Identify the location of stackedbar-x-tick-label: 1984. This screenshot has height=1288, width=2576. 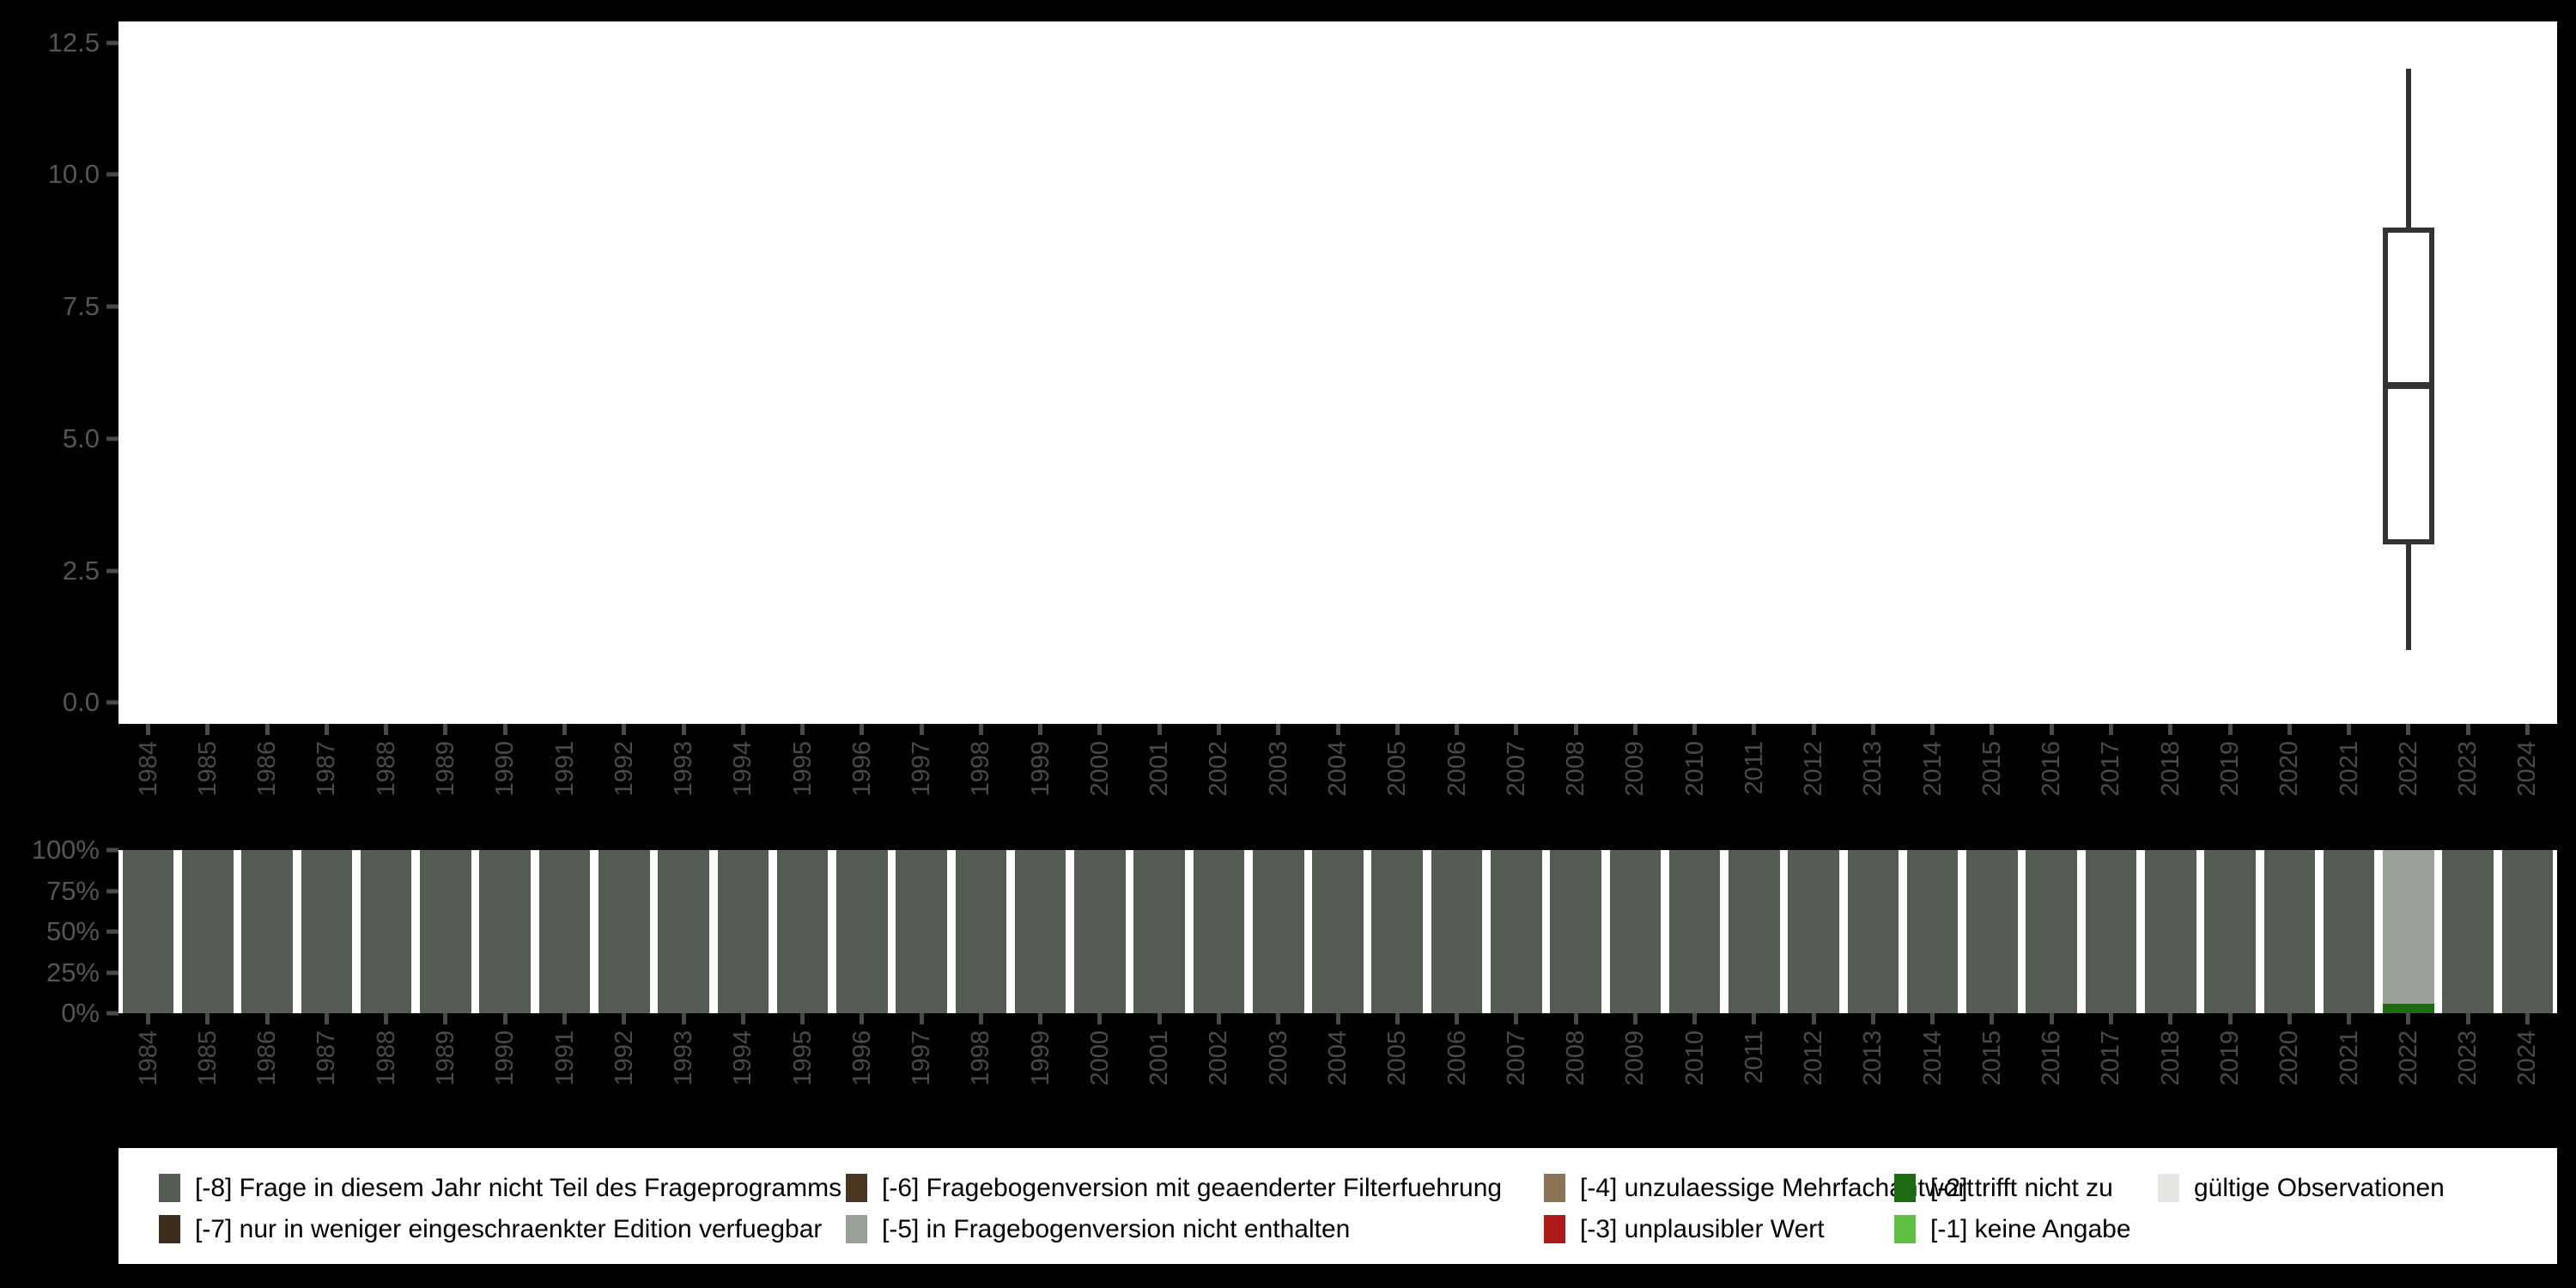
(148, 1058).